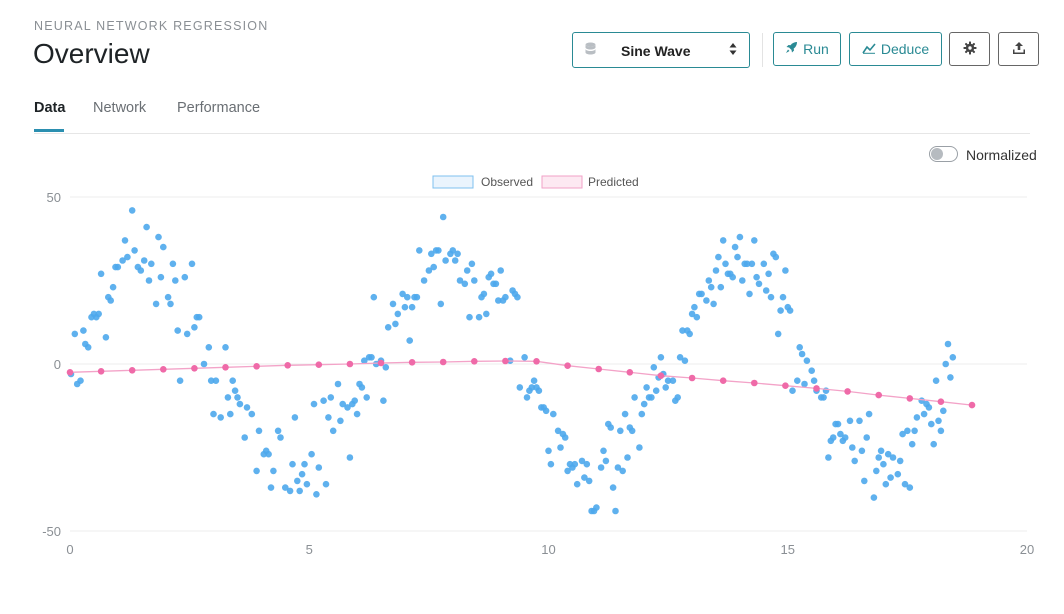  What do you see at coordinates (50, 108) in the screenshot?
I see `tab-data: Data` at bounding box center [50, 108].